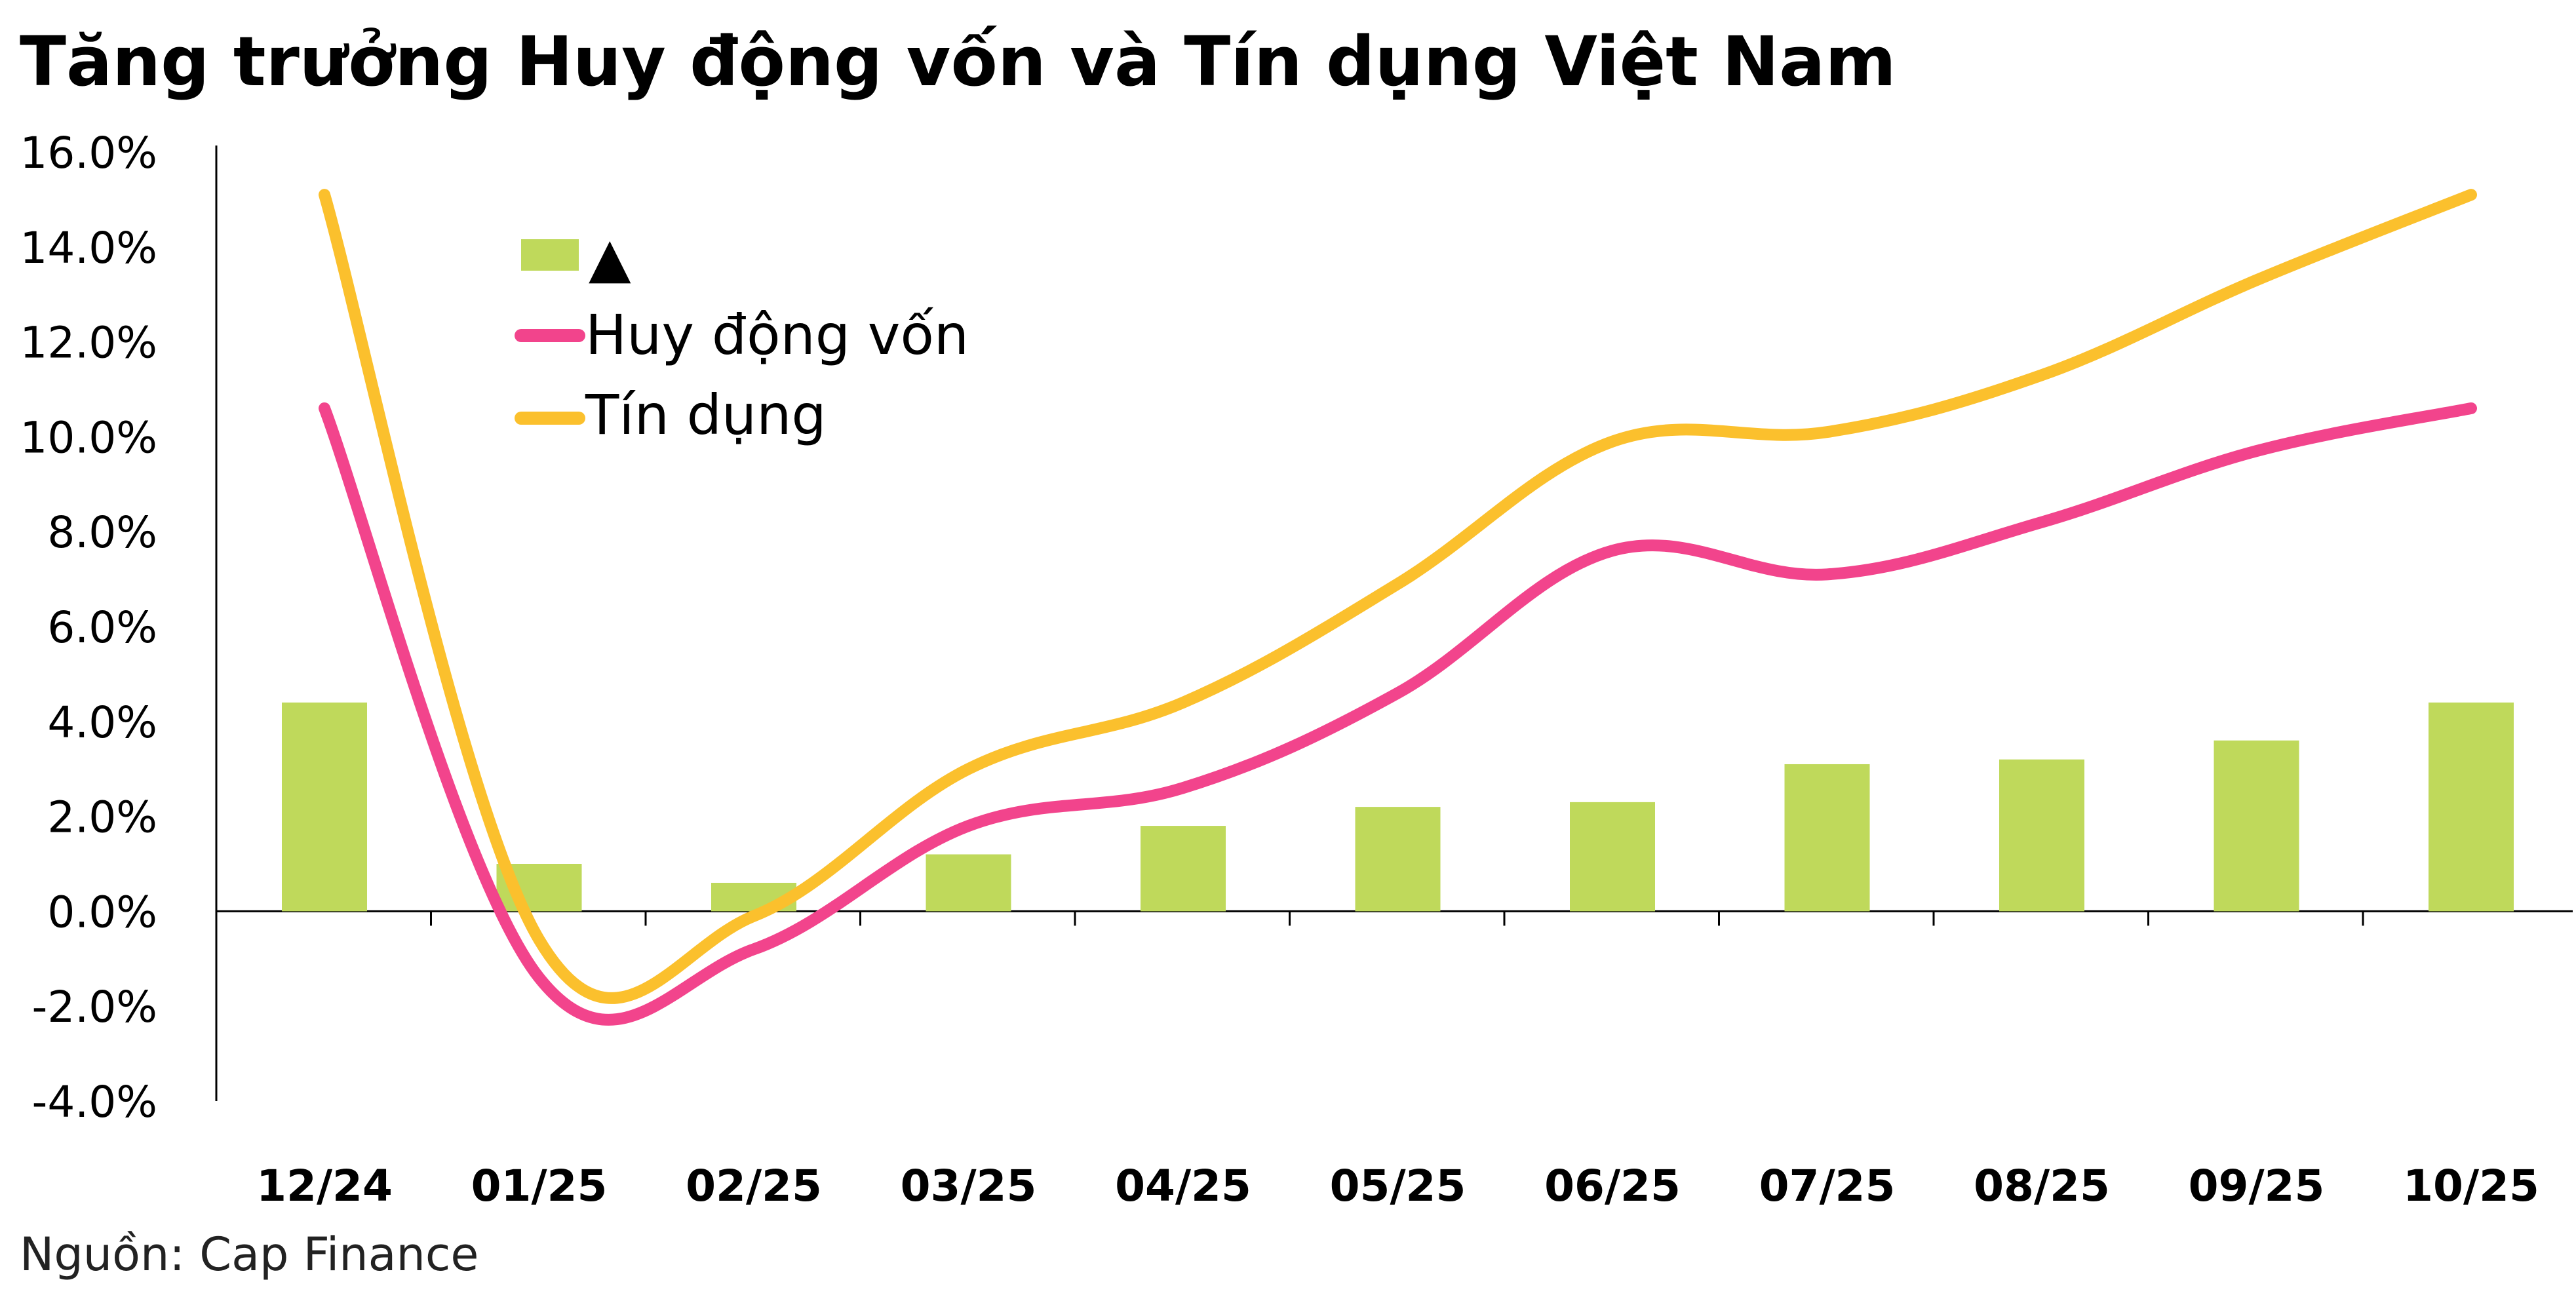  I want to click on x-tick-label: 10/25, so click(2471, 1186).